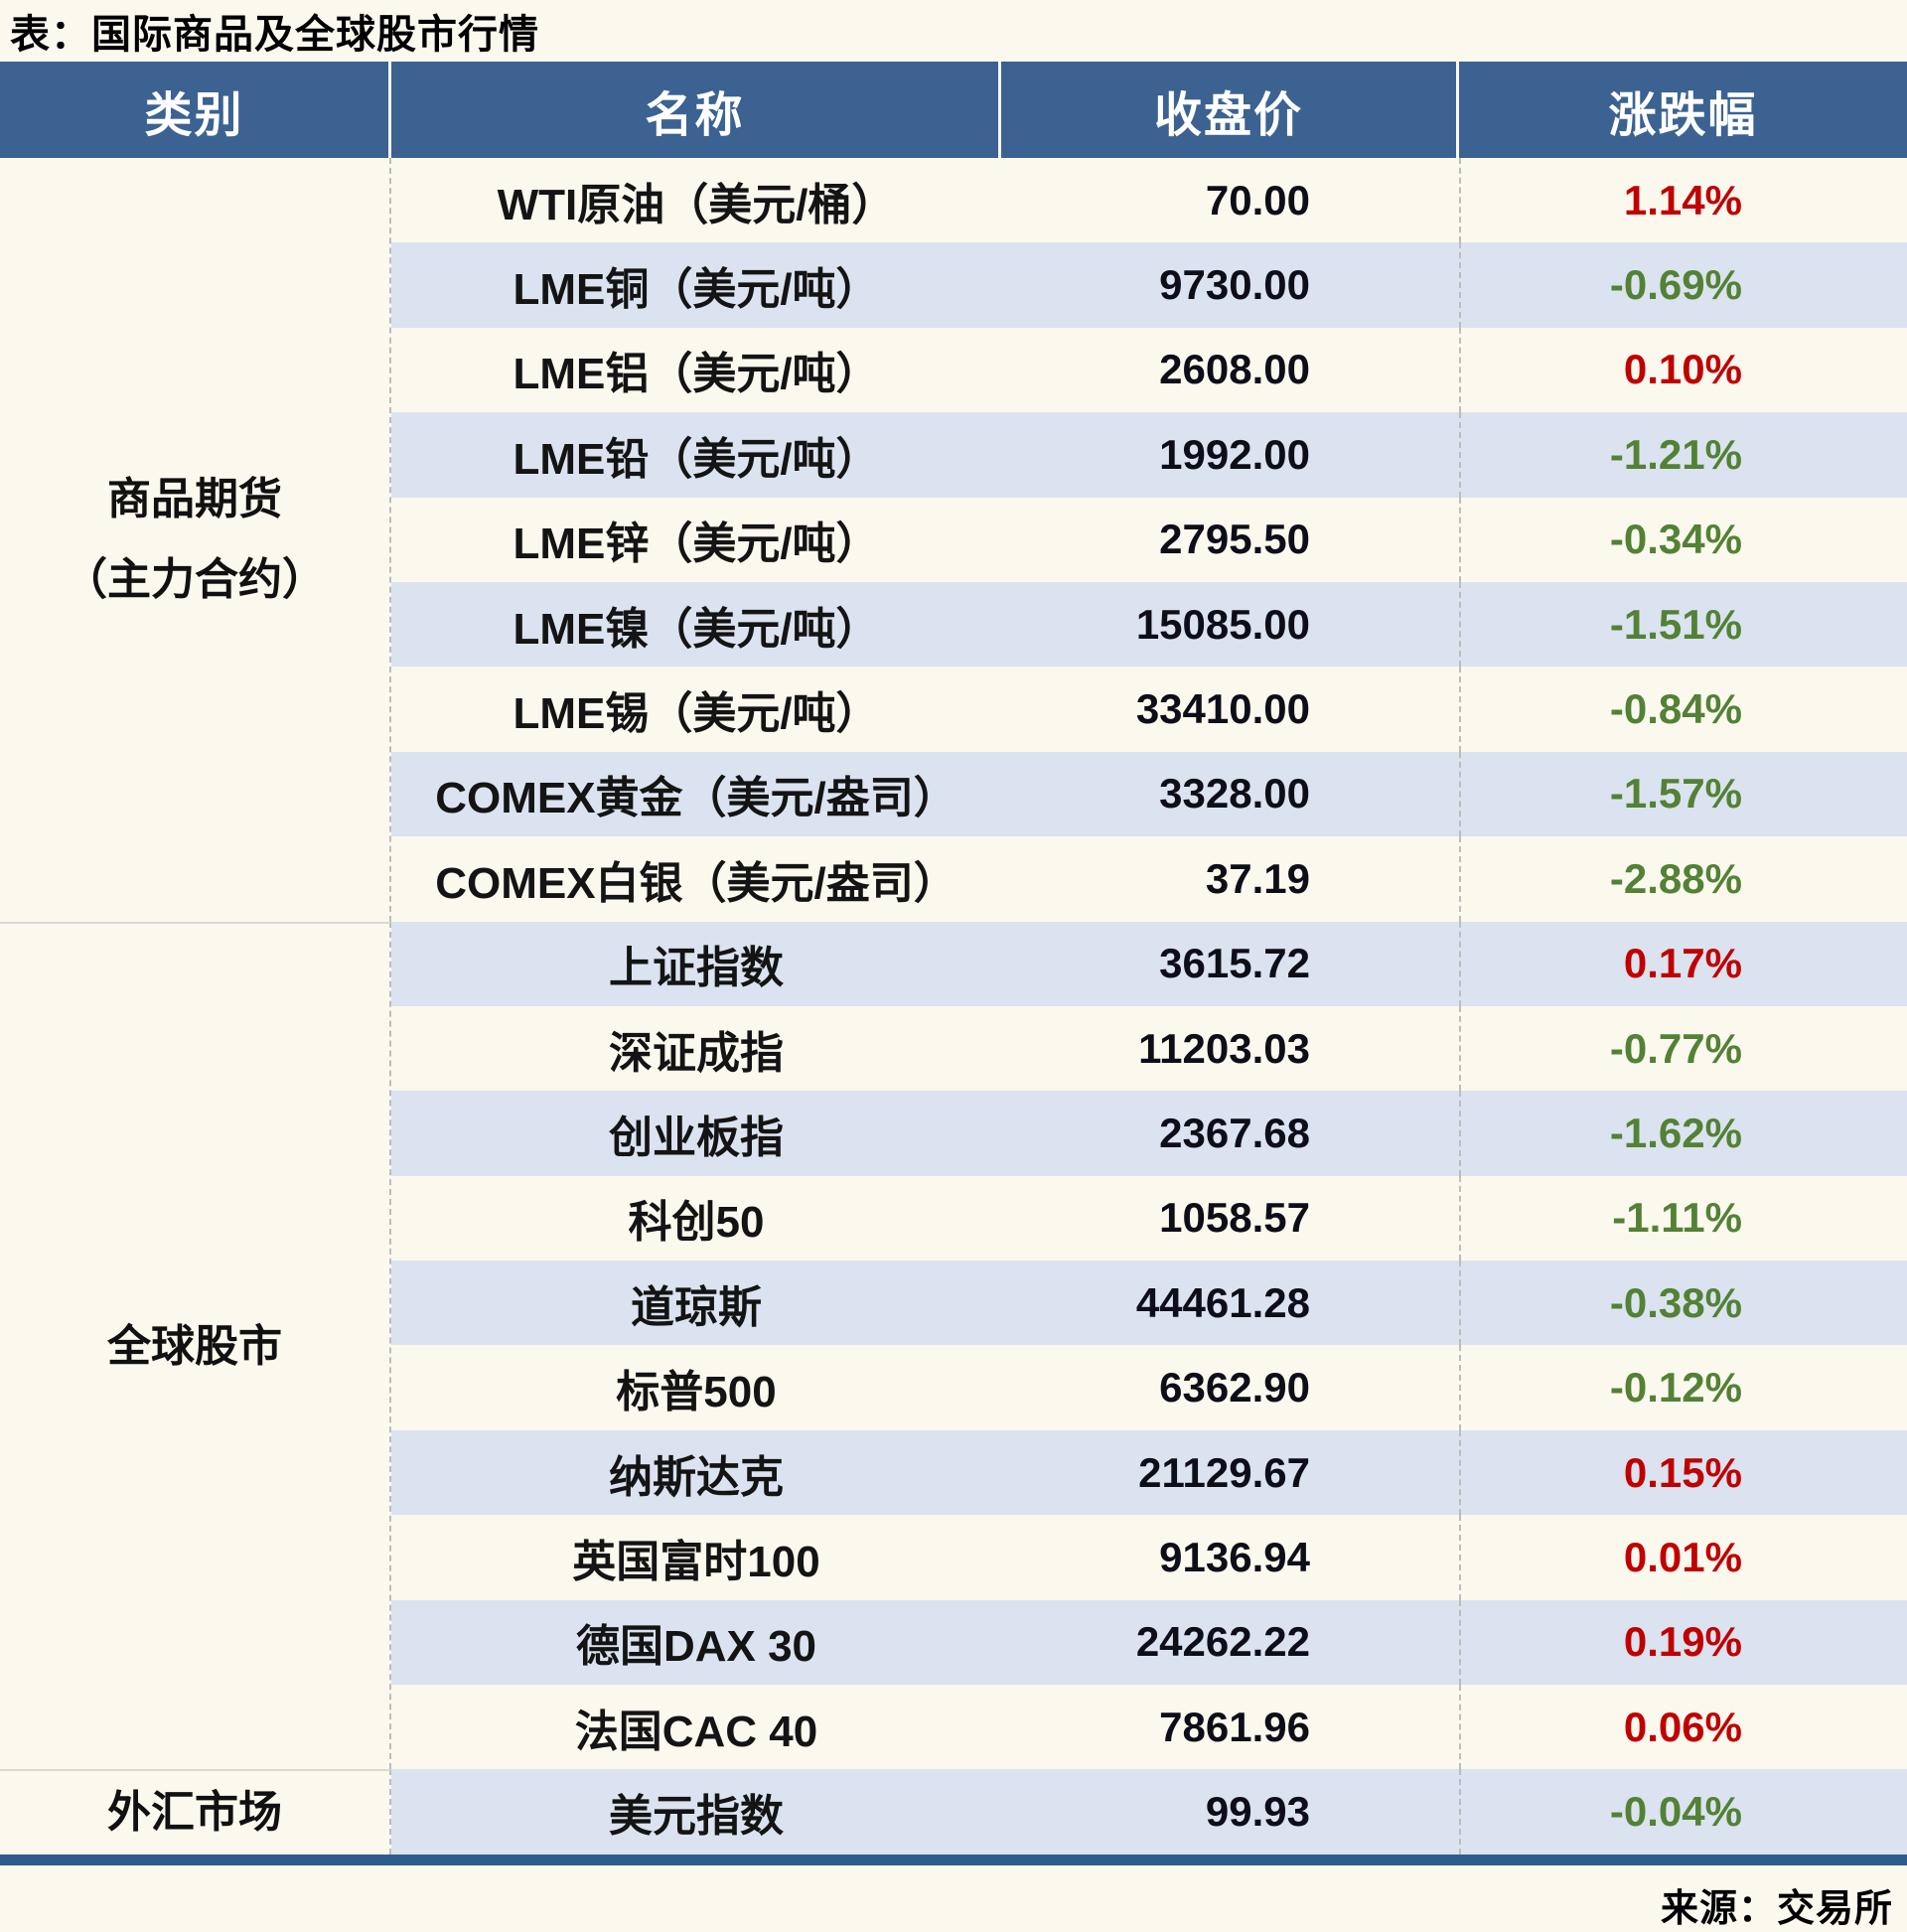  What do you see at coordinates (1230, 1642) in the screenshot?
I see `close-cell: 24262.22` at bounding box center [1230, 1642].